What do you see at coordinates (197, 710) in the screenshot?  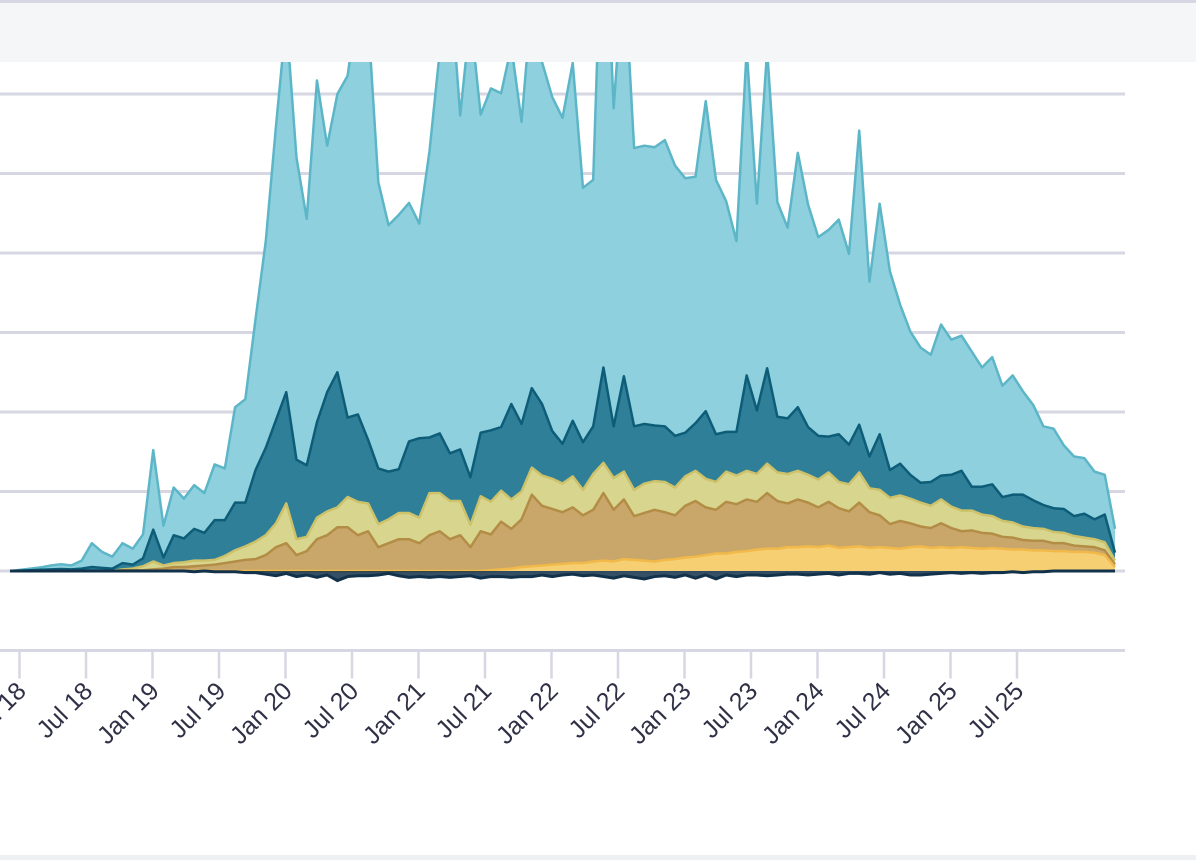 I see `x-tick-label: Jul 19` at bounding box center [197, 710].